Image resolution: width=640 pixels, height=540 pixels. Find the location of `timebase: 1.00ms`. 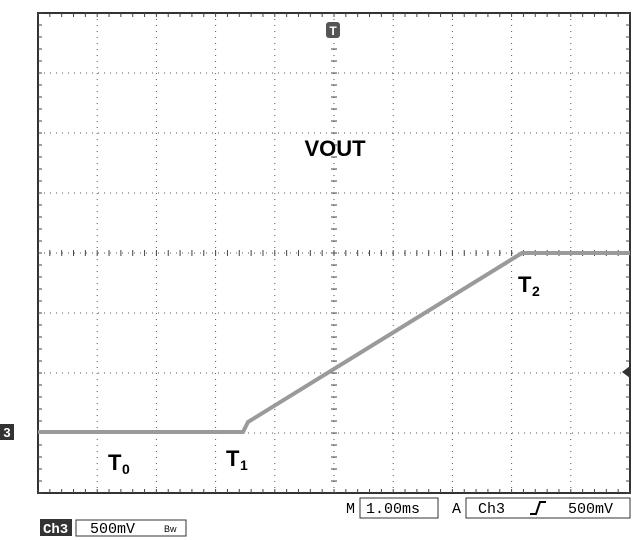

timebase: 1.00ms is located at coordinates (393, 509).